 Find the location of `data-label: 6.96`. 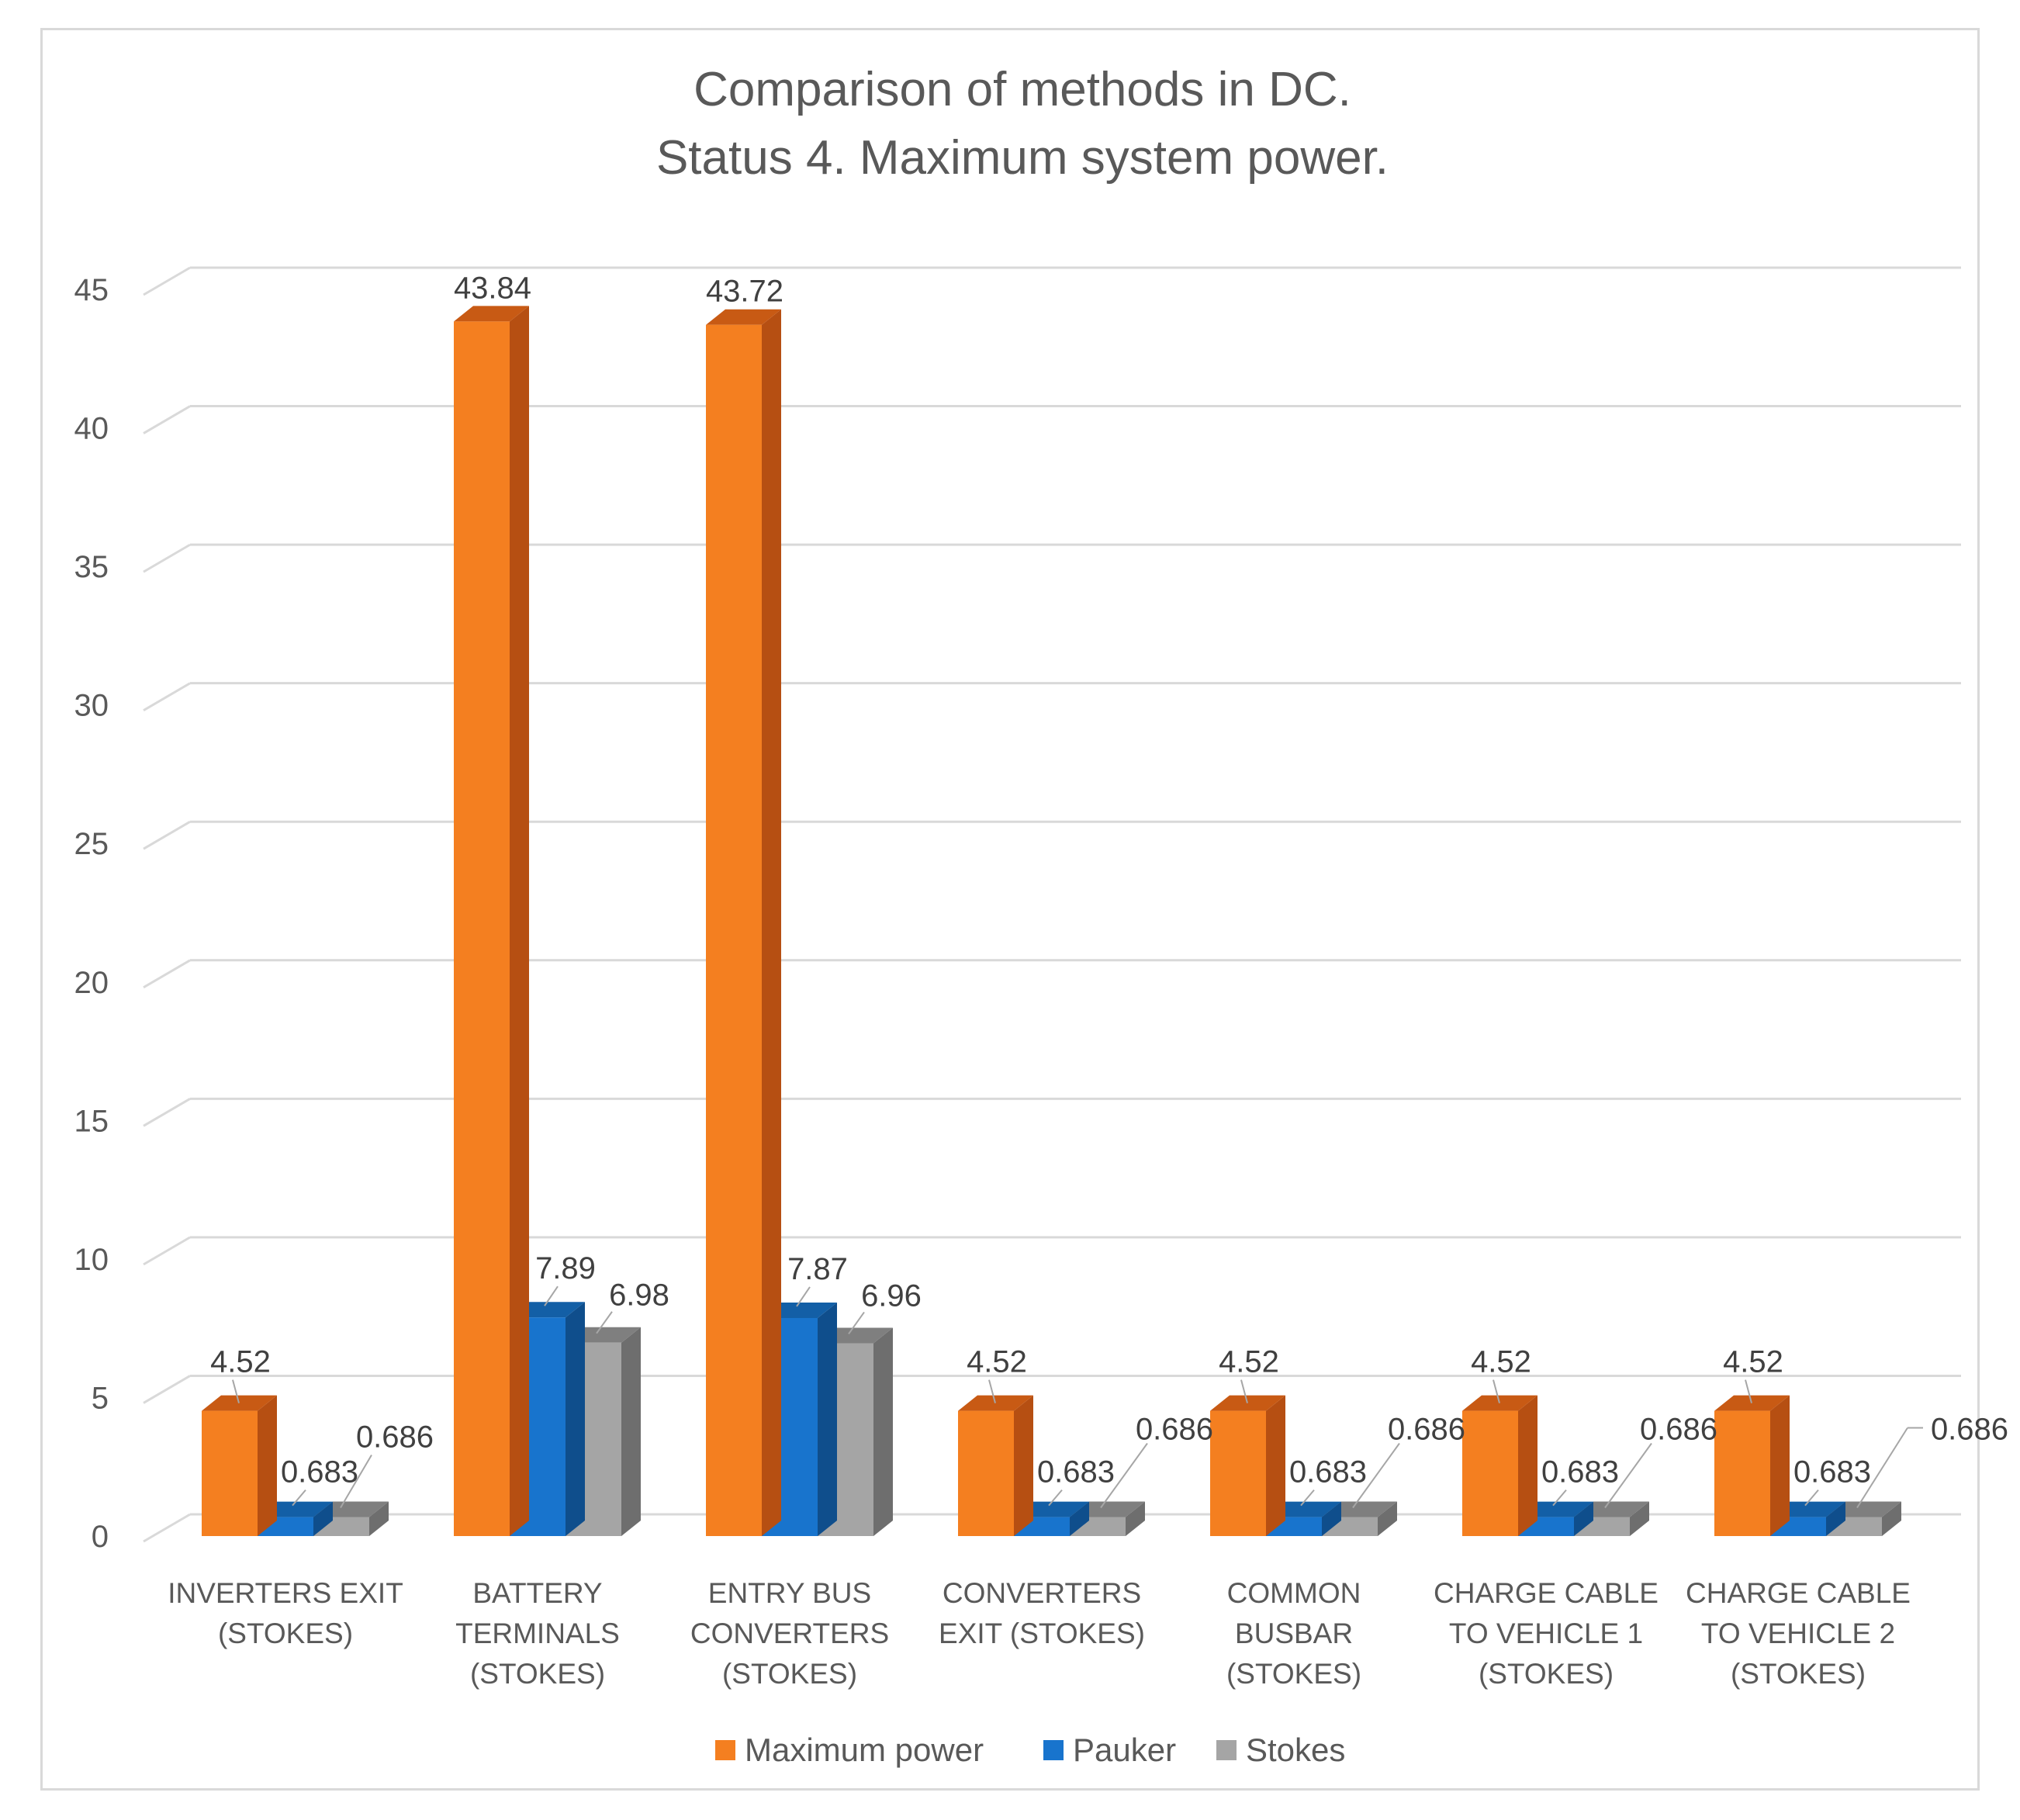

data-label: 6.96 is located at coordinates (892, 1295).